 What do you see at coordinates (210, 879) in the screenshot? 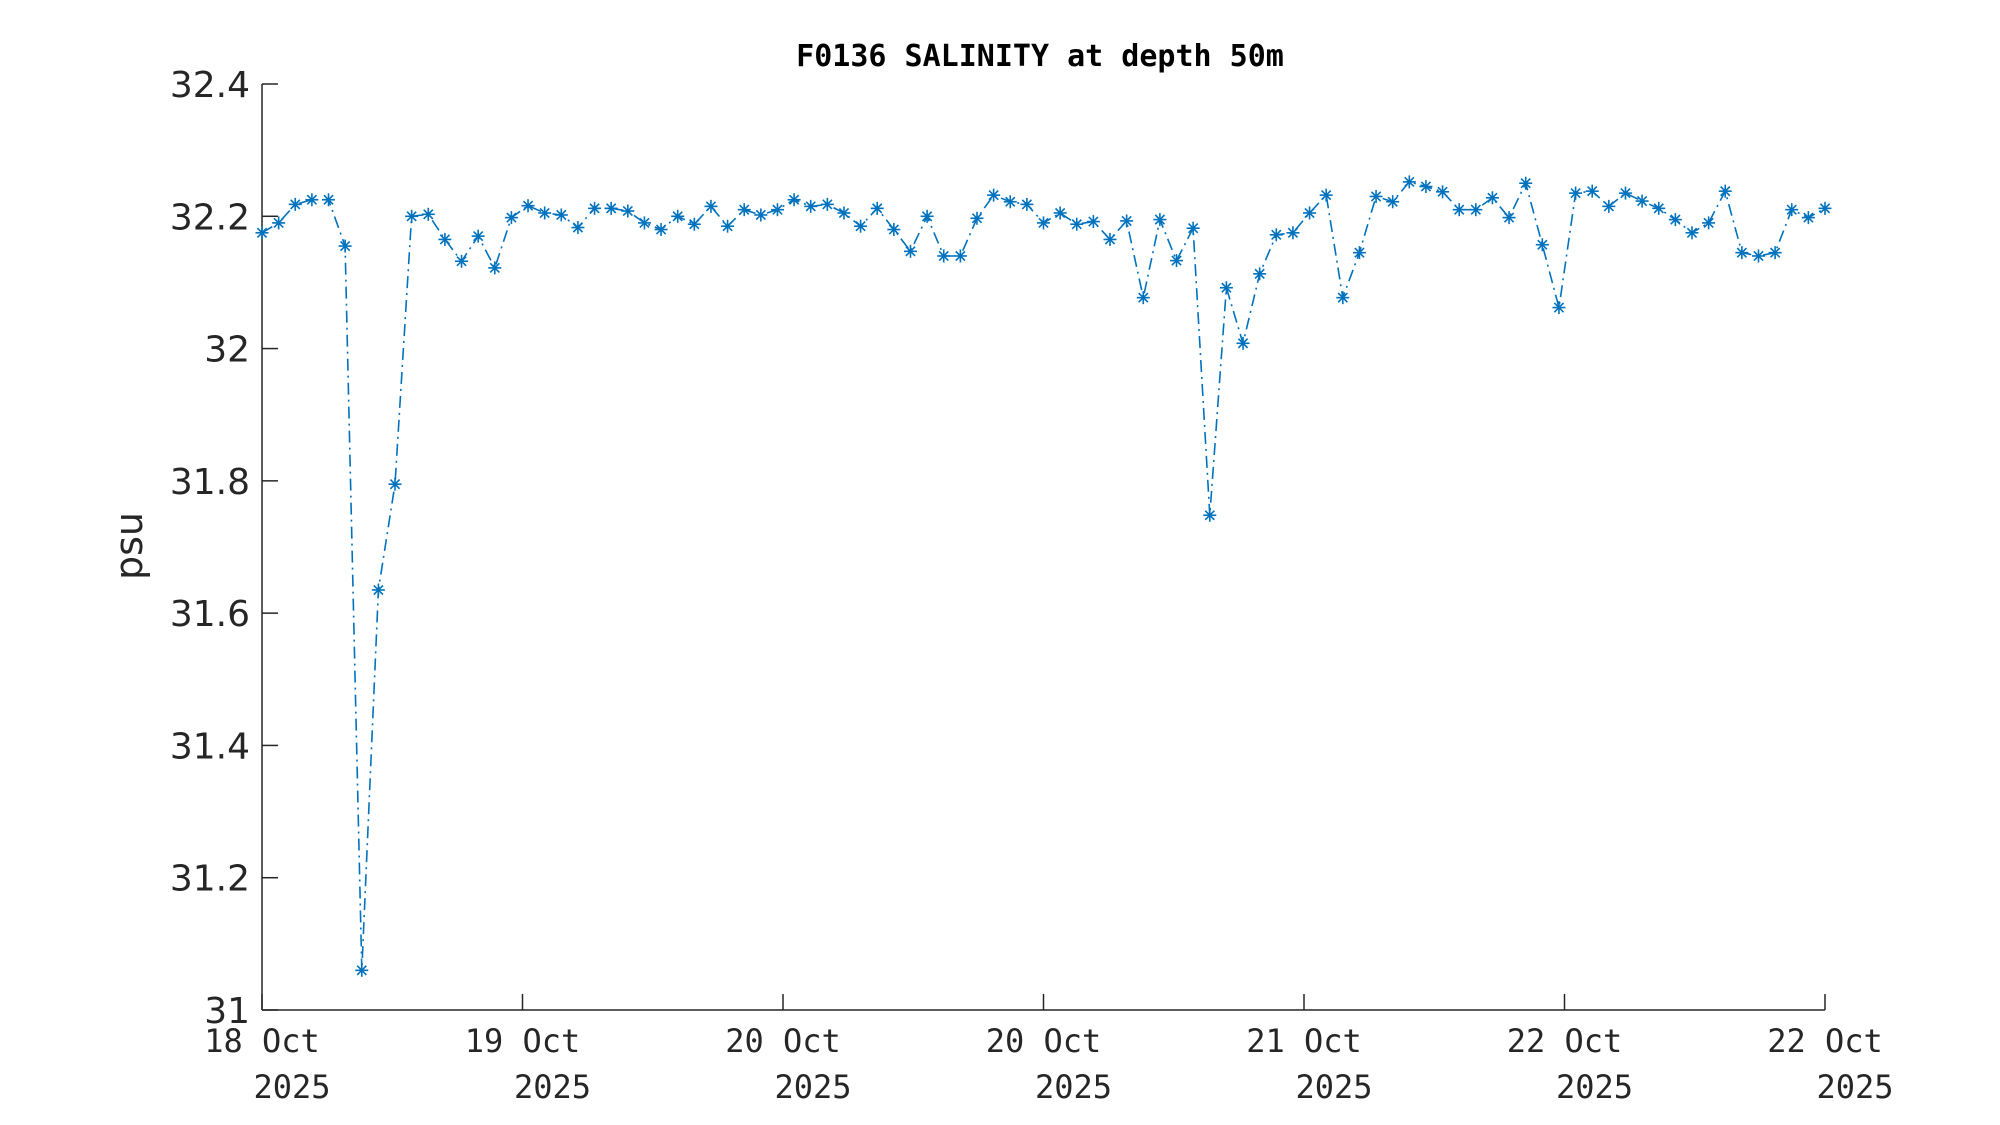
I see `y-tick-label: 31.2` at bounding box center [210, 879].